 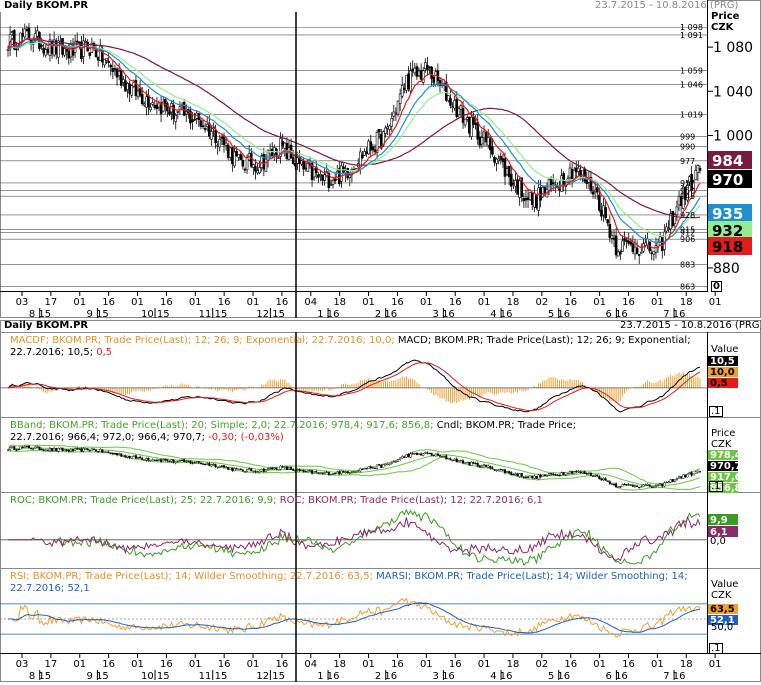 I want to click on level-label: 883, so click(x=687, y=265).